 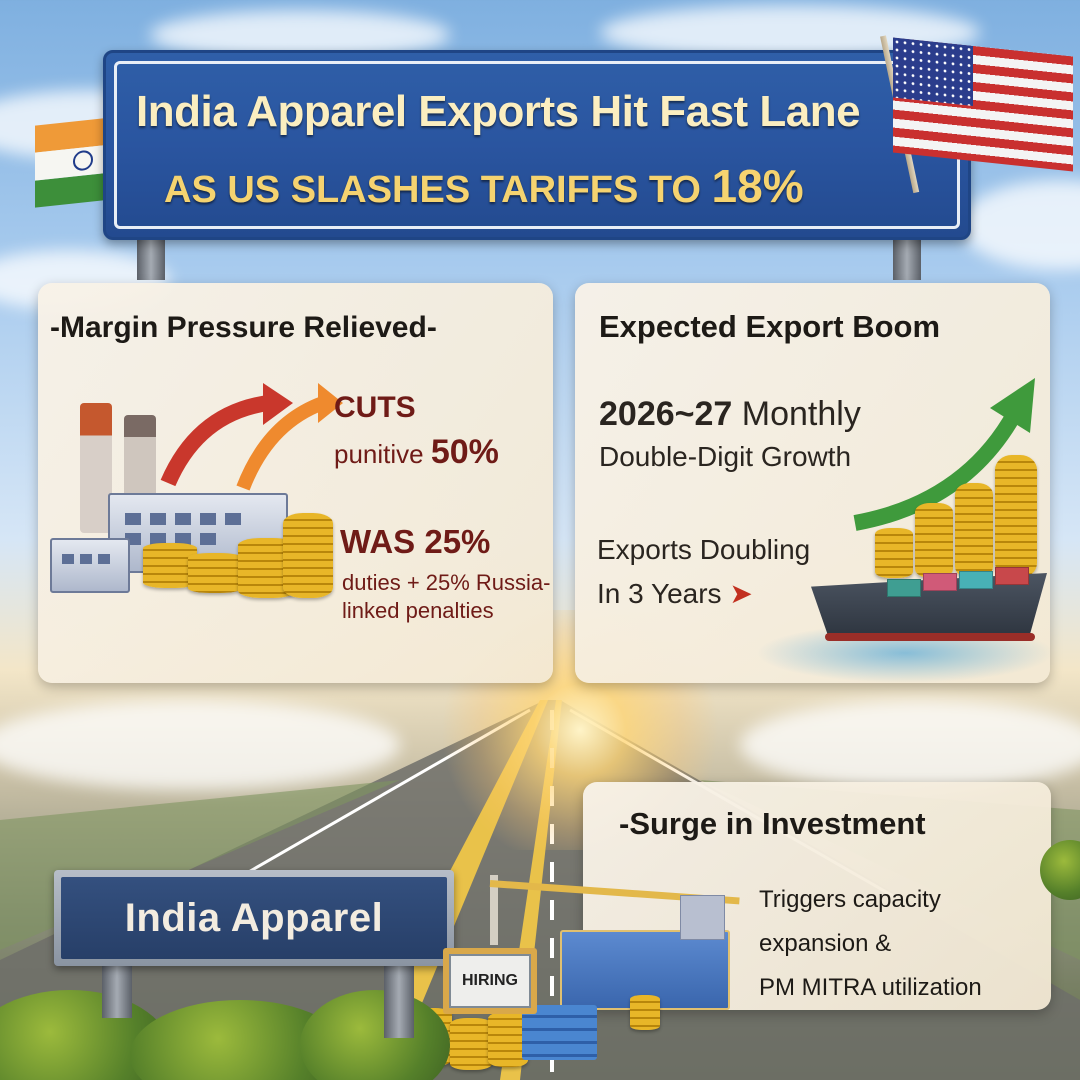 What do you see at coordinates (772, 823) in the screenshot?
I see `invest-card-title: -Surge in Investment` at bounding box center [772, 823].